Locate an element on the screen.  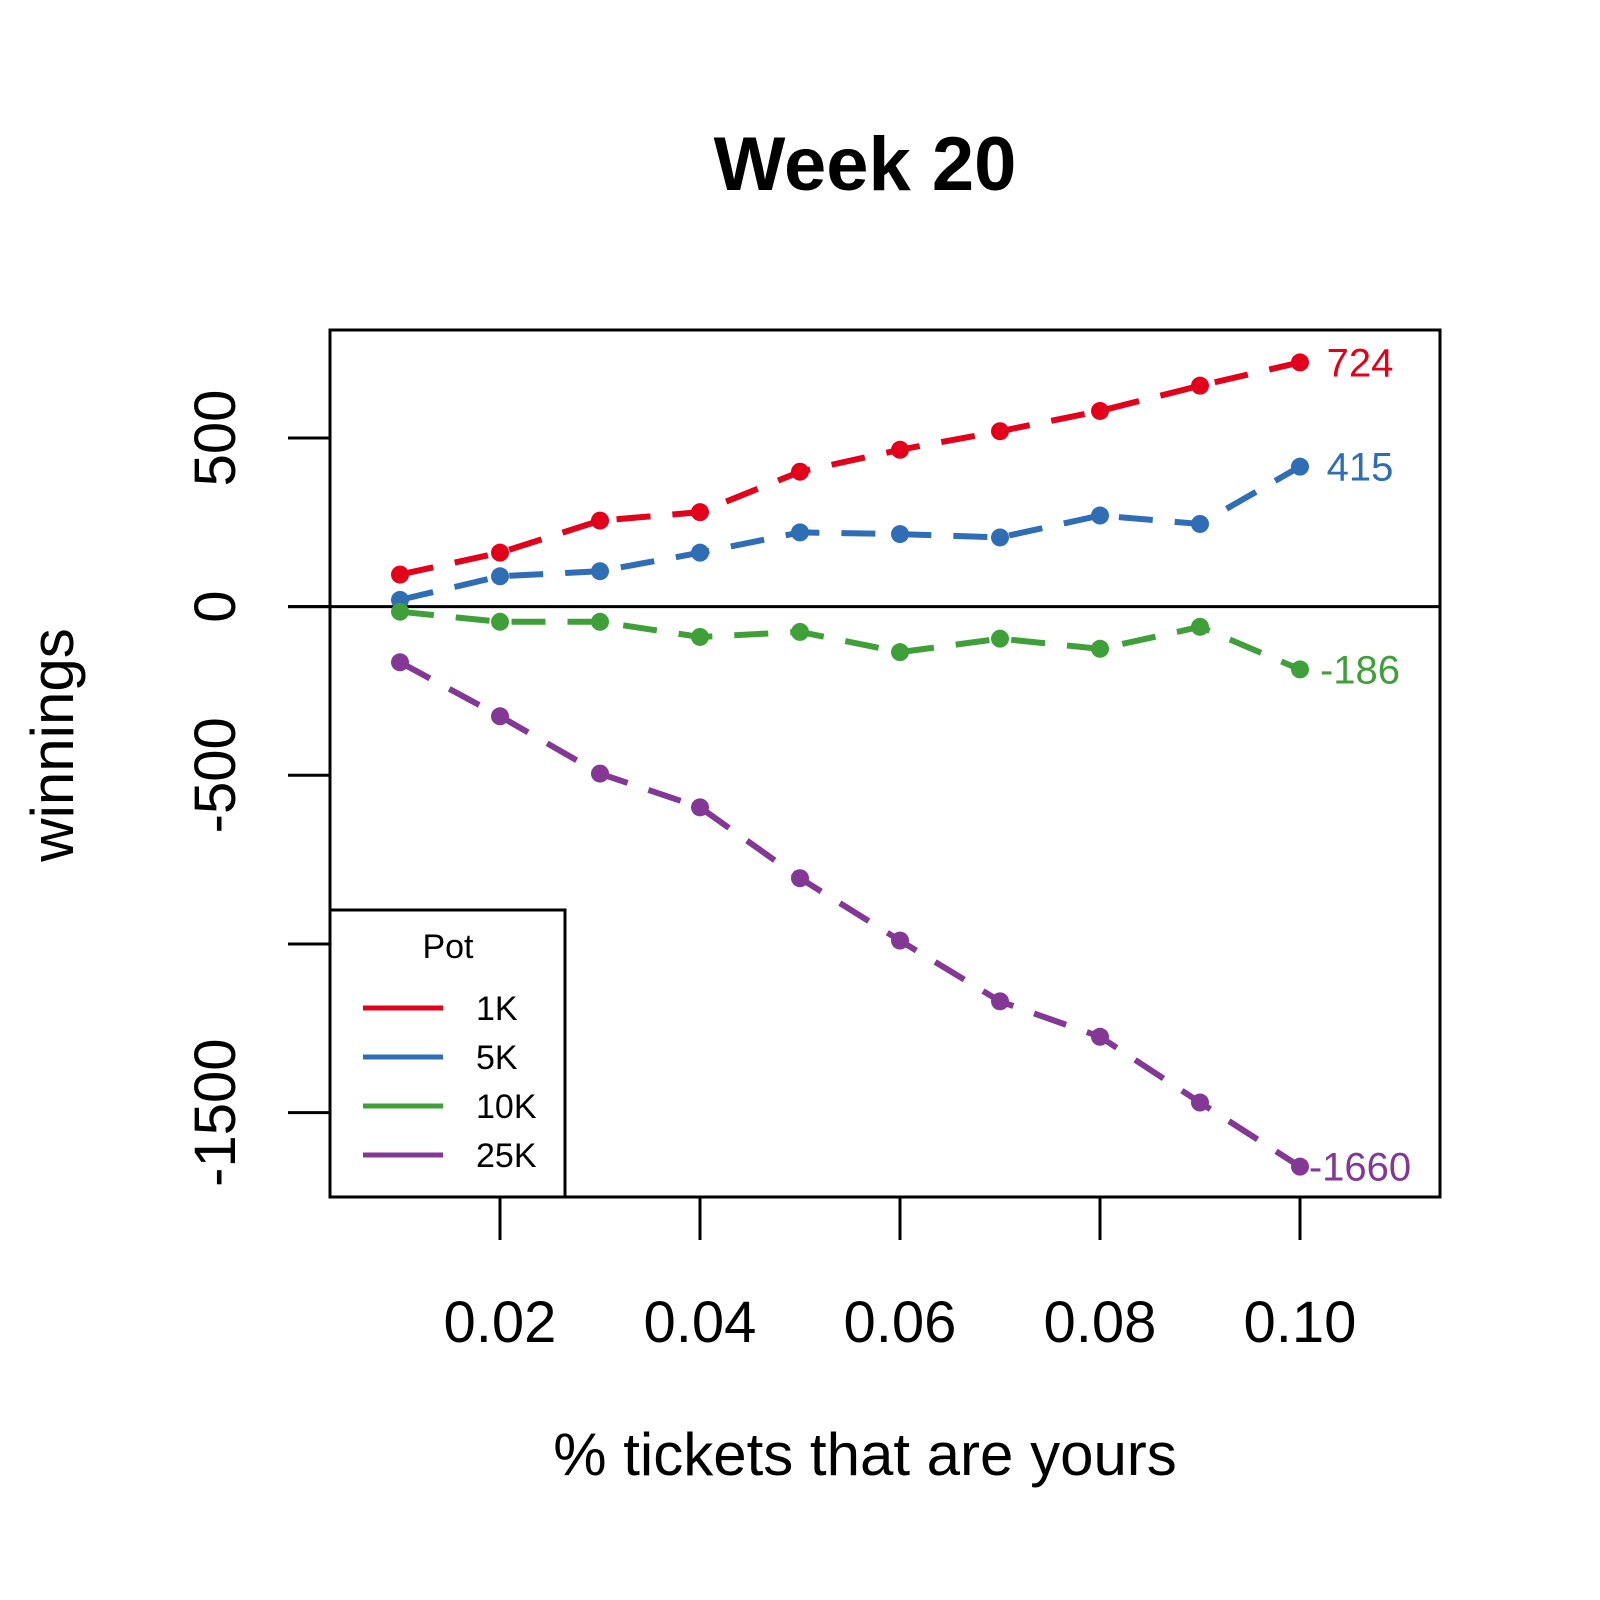
x-axis-label: % tickets that are yours is located at coordinates (865, 1454).